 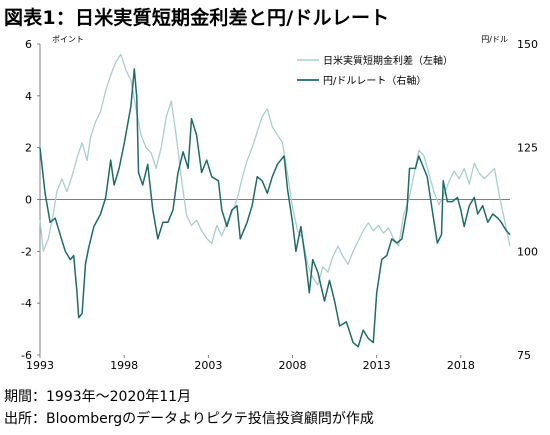 What do you see at coordinates (527, 44) in the screenshot?
I see `y-right-tick-label: 150` at bounding box center [527, 44].